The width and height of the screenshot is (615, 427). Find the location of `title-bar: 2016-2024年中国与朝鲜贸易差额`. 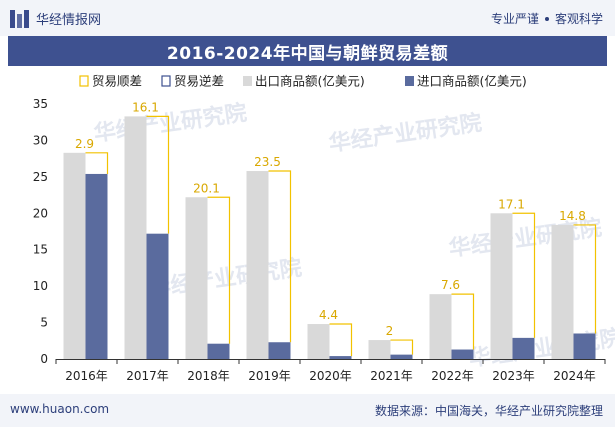

title-bar: 2016-2024年中国与朝鲜贸易差额 is located at coordinates (307, 51).